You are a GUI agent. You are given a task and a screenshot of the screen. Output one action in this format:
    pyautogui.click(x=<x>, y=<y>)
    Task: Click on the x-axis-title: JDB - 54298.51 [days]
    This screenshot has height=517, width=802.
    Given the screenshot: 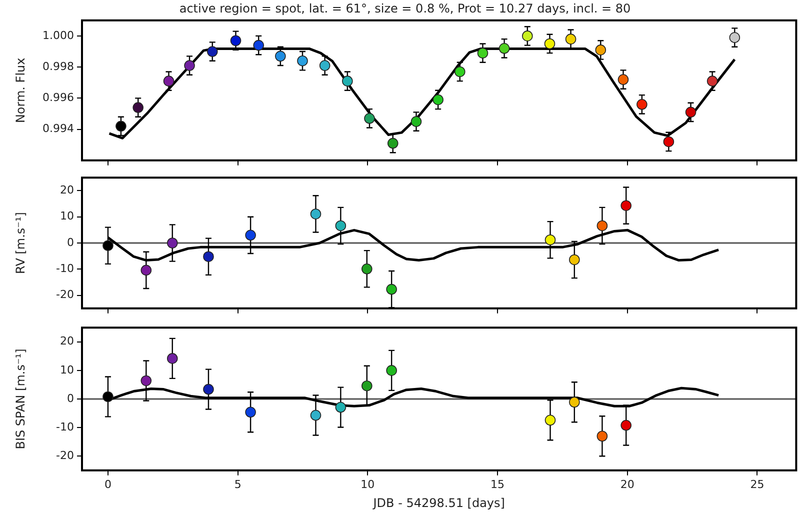 What is the action you would take?
    pyautogui.click(x=438, y=503)
    